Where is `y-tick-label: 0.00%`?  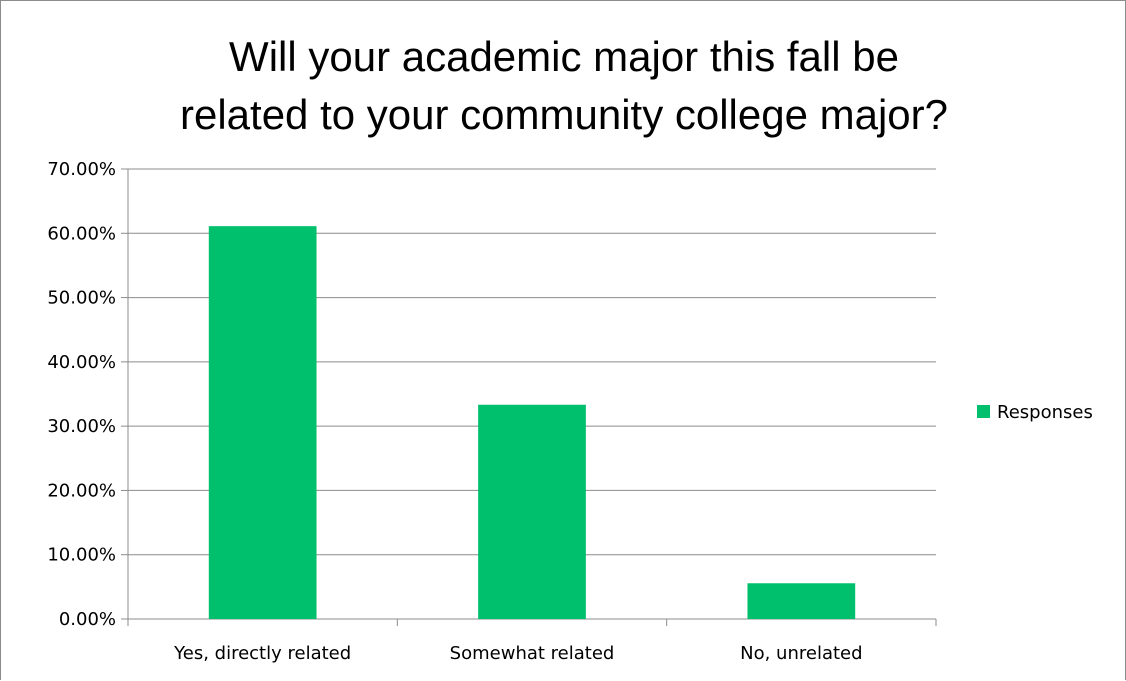 y-tick-label: 0.00% is located at coordinates (87, 619).